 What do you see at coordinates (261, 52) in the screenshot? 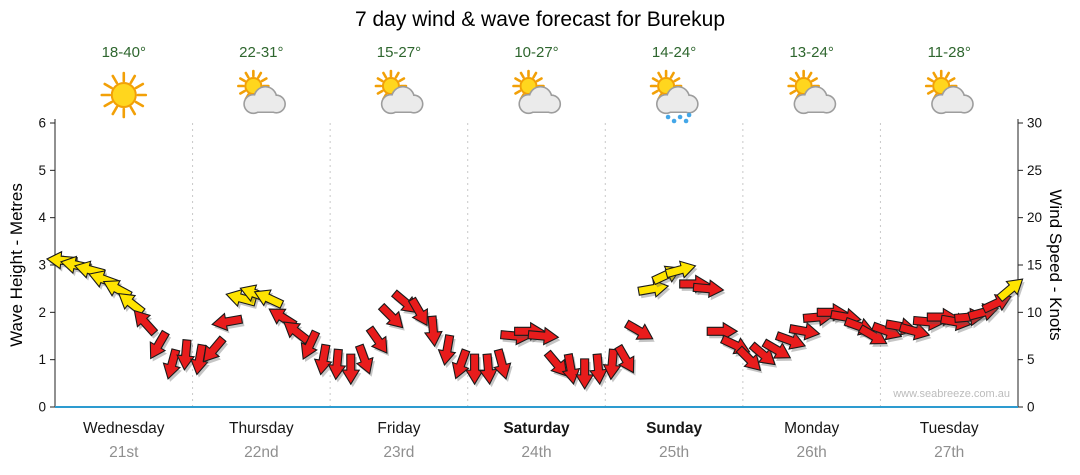
I see `day-temp-range: 22-31°` at bounding box center [261, 52].